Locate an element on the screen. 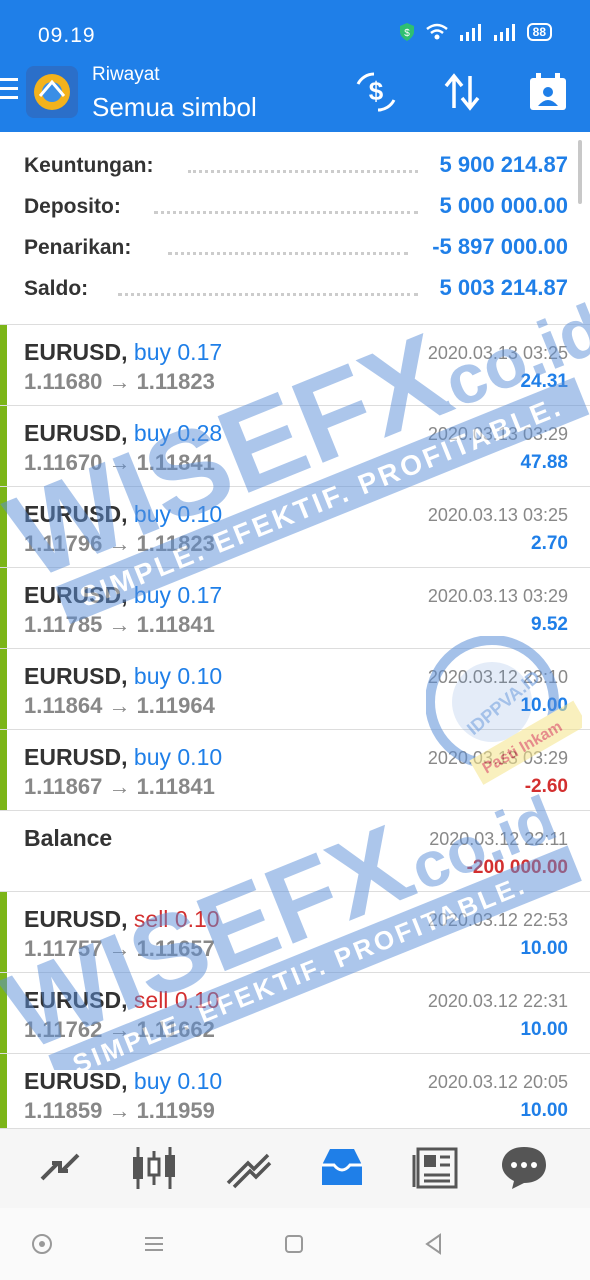 Image resolution: width=590 pixels, height=1280 pixels. status-time: 09.19 is located at coordinates (67, 35).